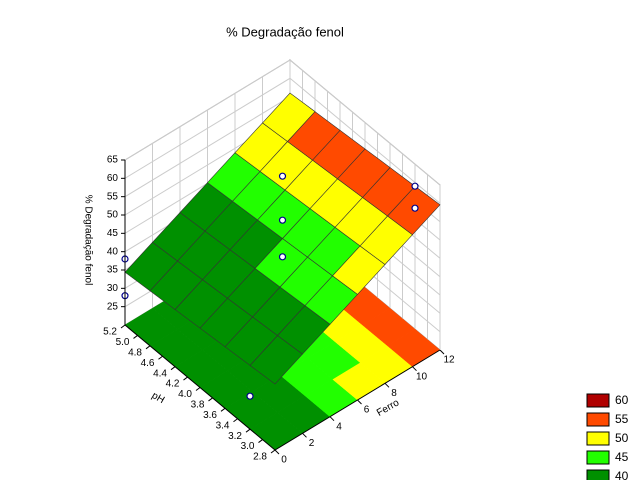 Image resolution: width=640 pixels, height=480 pixels. I want to click on z-tick-label: 50, so click(113, 215).